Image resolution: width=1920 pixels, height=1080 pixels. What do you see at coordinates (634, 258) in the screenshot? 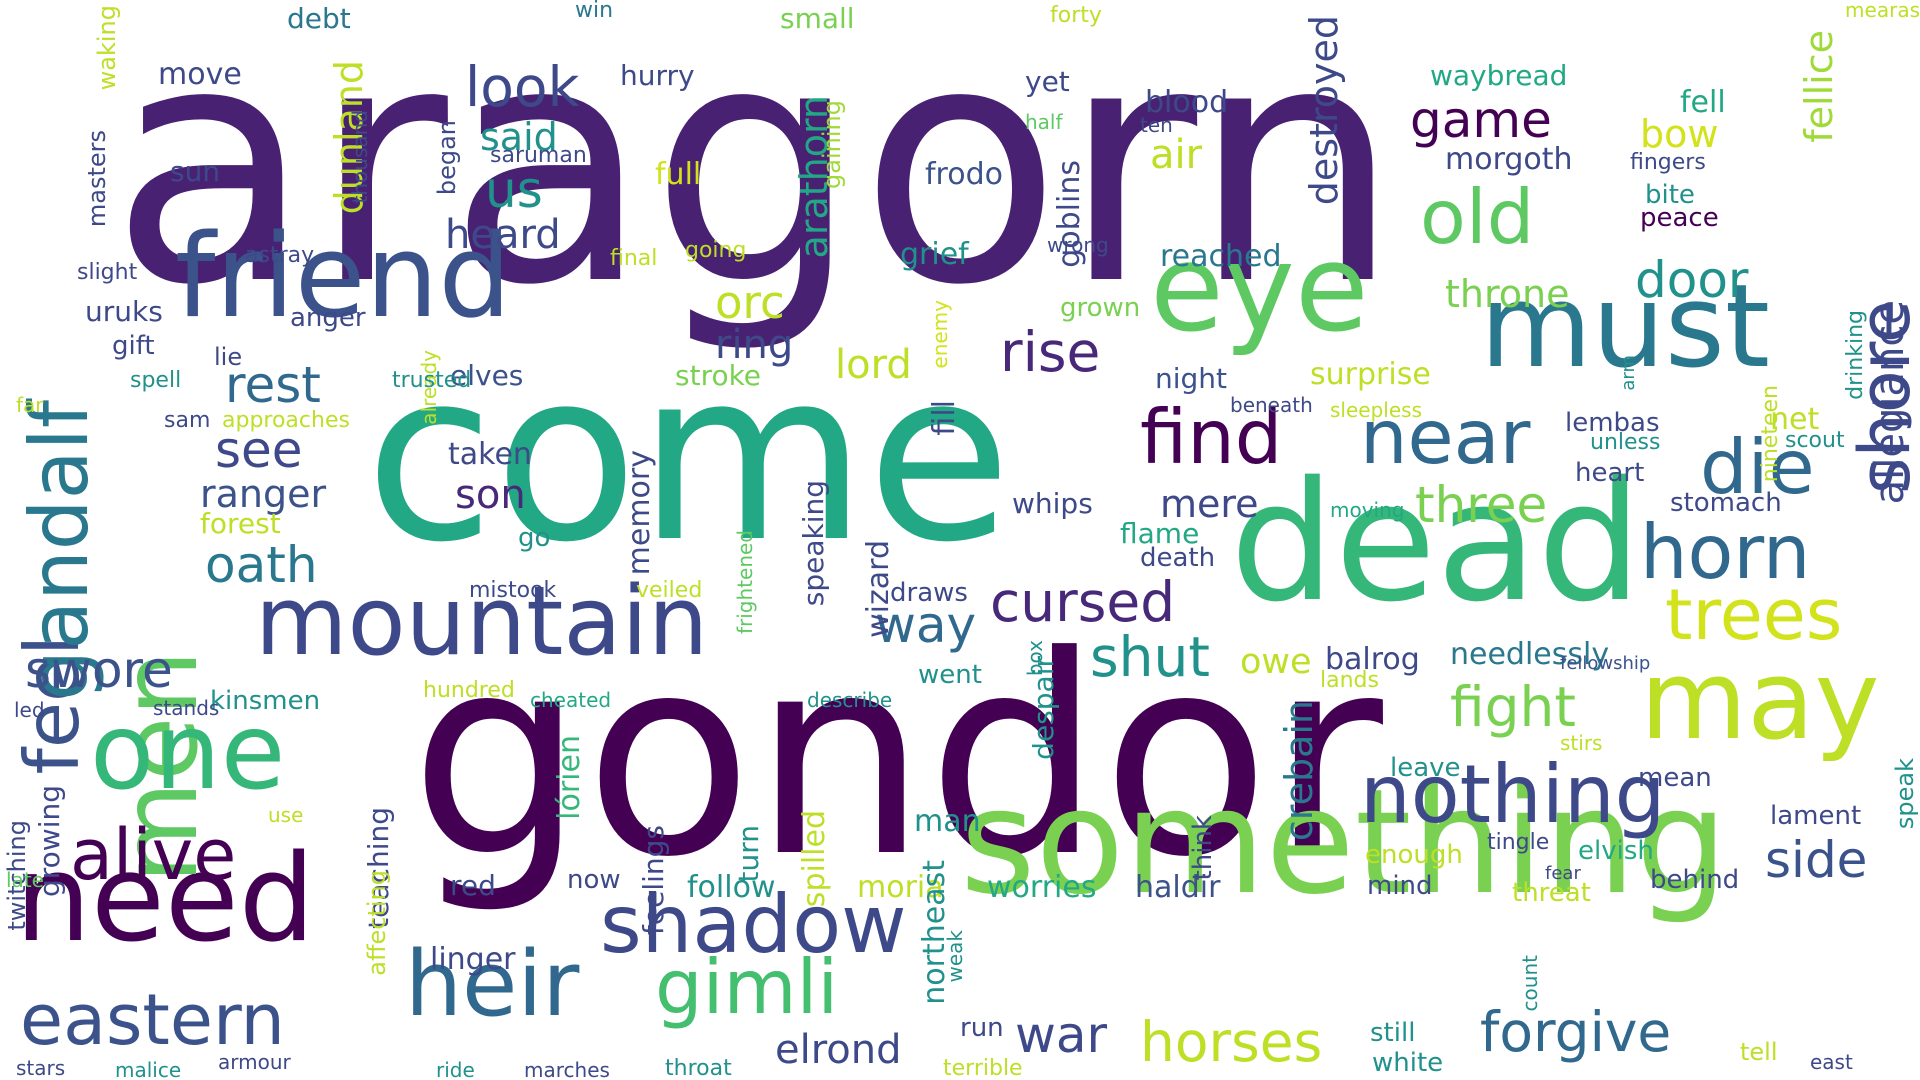
I see `word-final: final` at bounding box center [634, 258].